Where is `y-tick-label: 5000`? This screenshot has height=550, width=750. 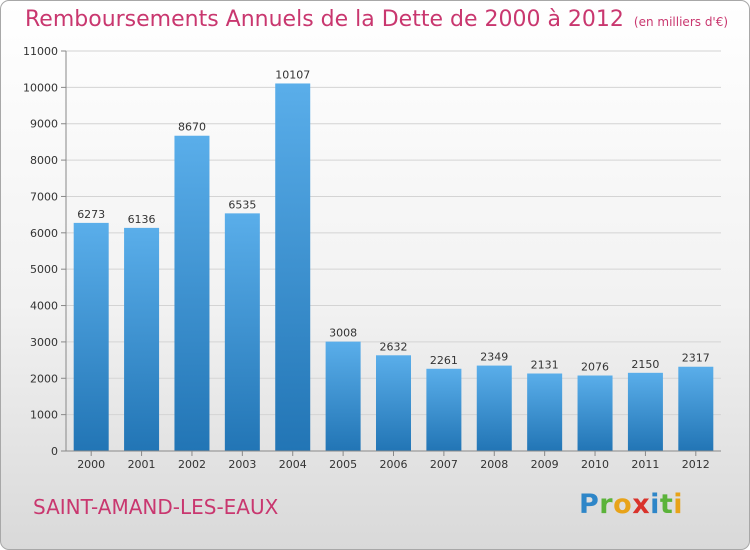
y-tick-label: 5000 is located at coordinates (44, 269).